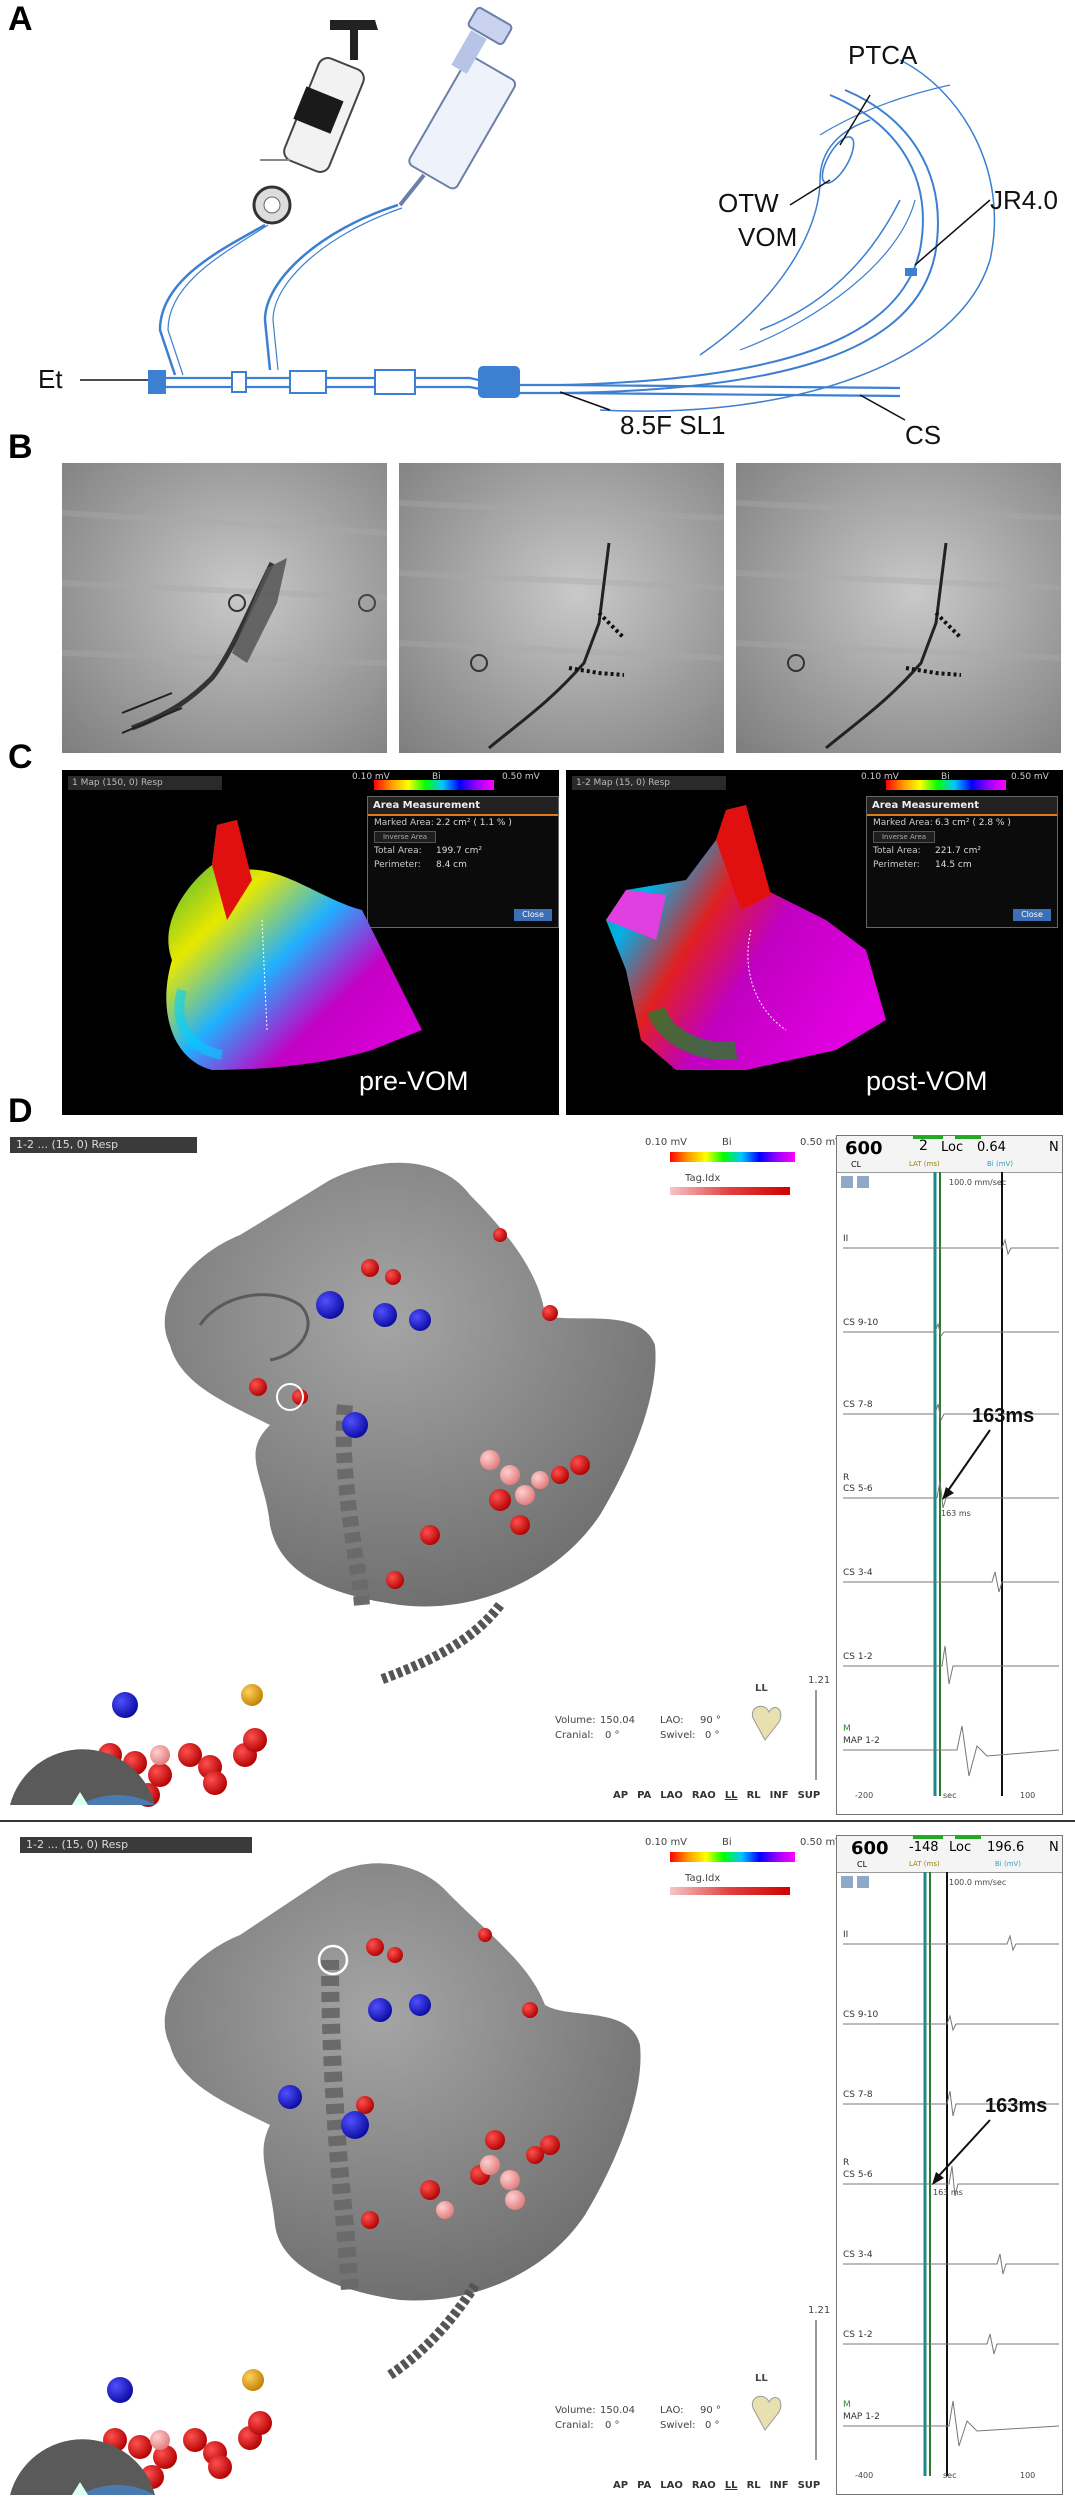 This screenshot has width=1075, height=2500. Describe the element at coordinates (991, 1147) in the screenshot. I see `bi-value: 0.64` at that location.